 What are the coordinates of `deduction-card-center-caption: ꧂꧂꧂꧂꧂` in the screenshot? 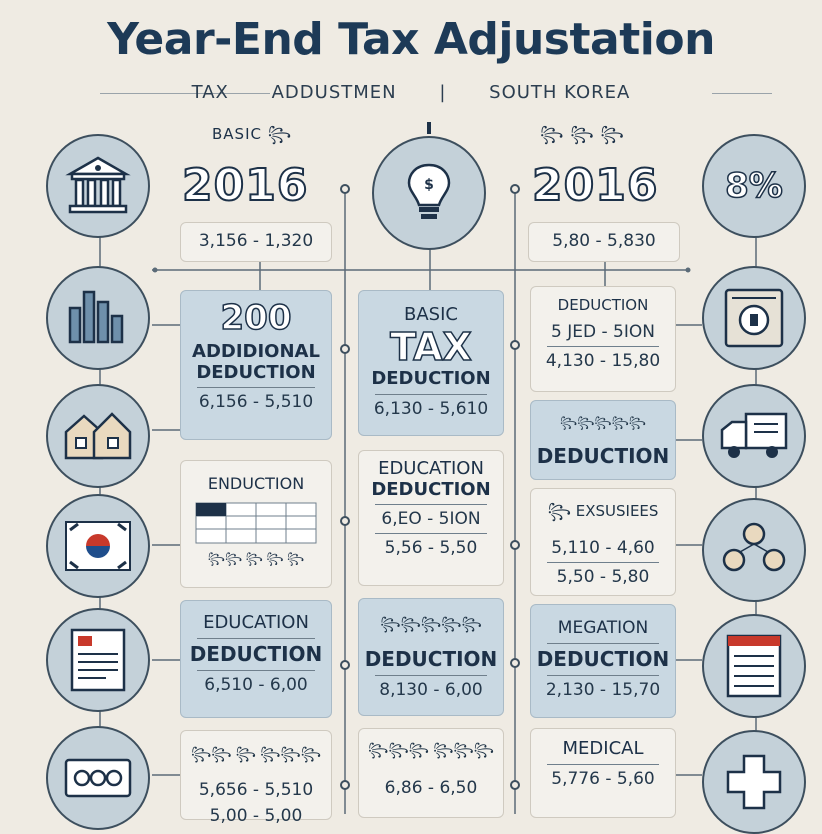 It's located at (431, 624).